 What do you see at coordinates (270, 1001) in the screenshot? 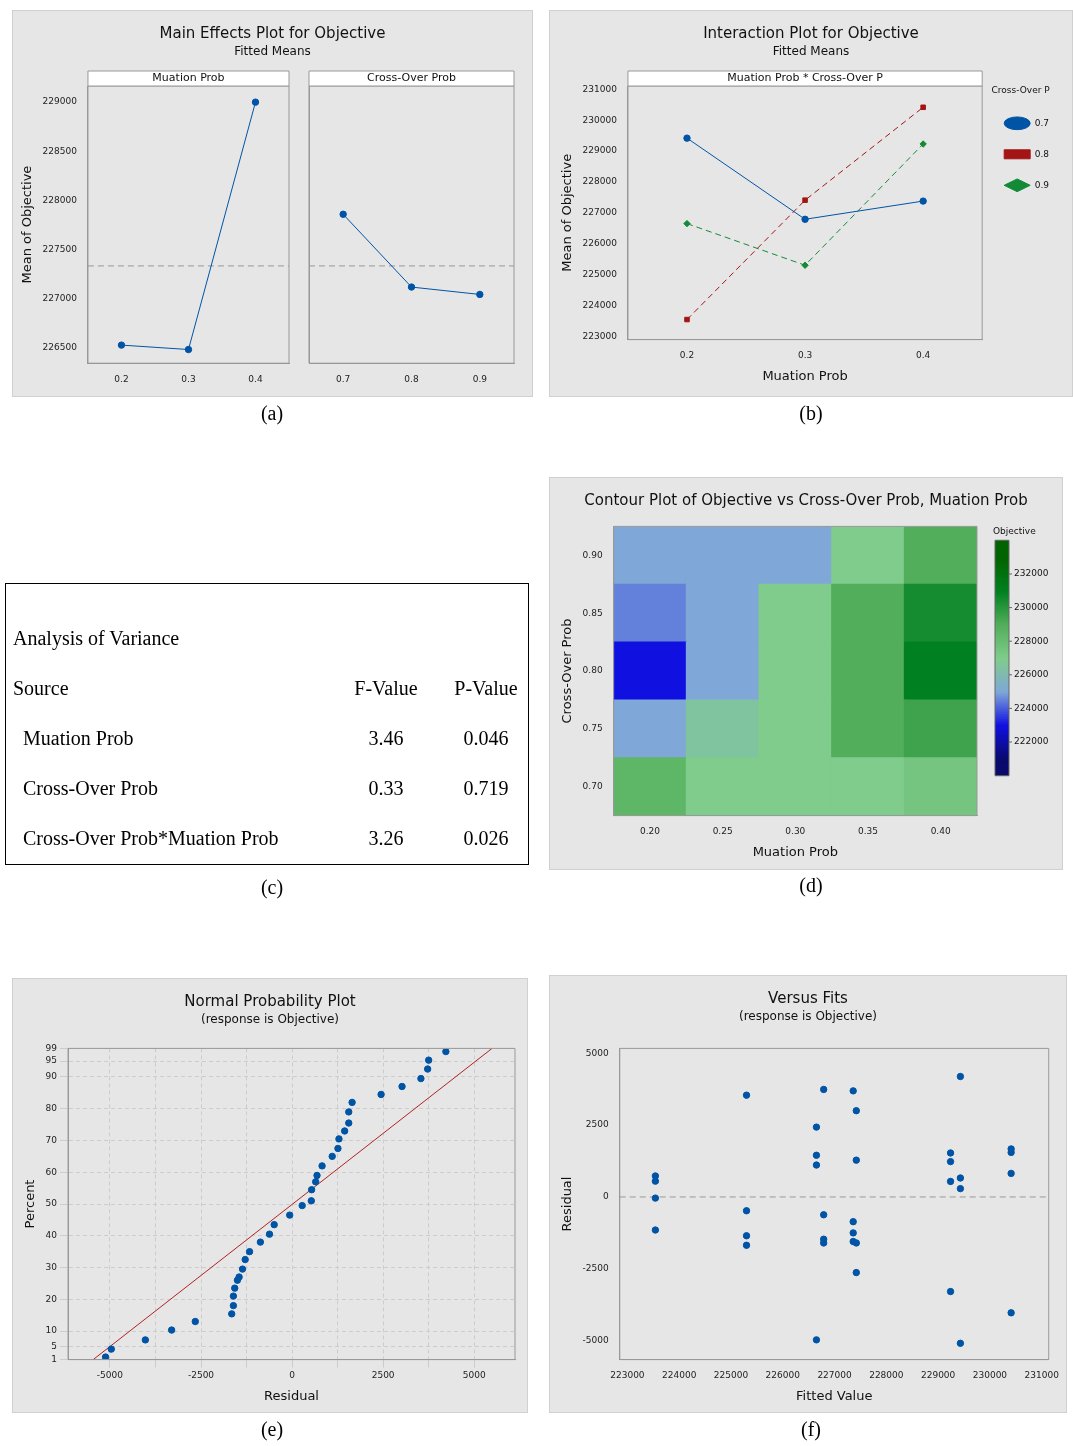
I see `chart-title: Normal Probability Plot` at bounding box center [270, 1001].